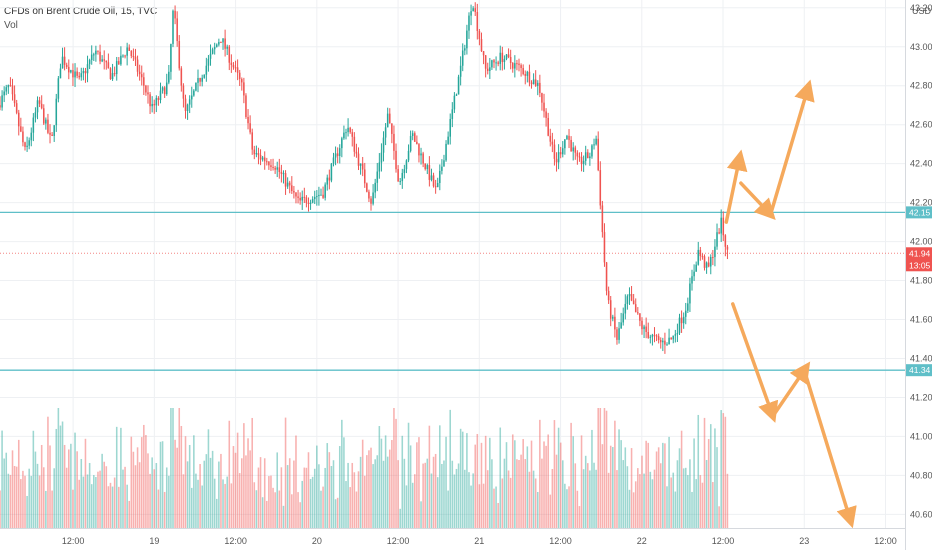 Image resolution: width=932 pixels, height=550 pixels. I want to click on horizontal-line-tag, so click(919, 370).